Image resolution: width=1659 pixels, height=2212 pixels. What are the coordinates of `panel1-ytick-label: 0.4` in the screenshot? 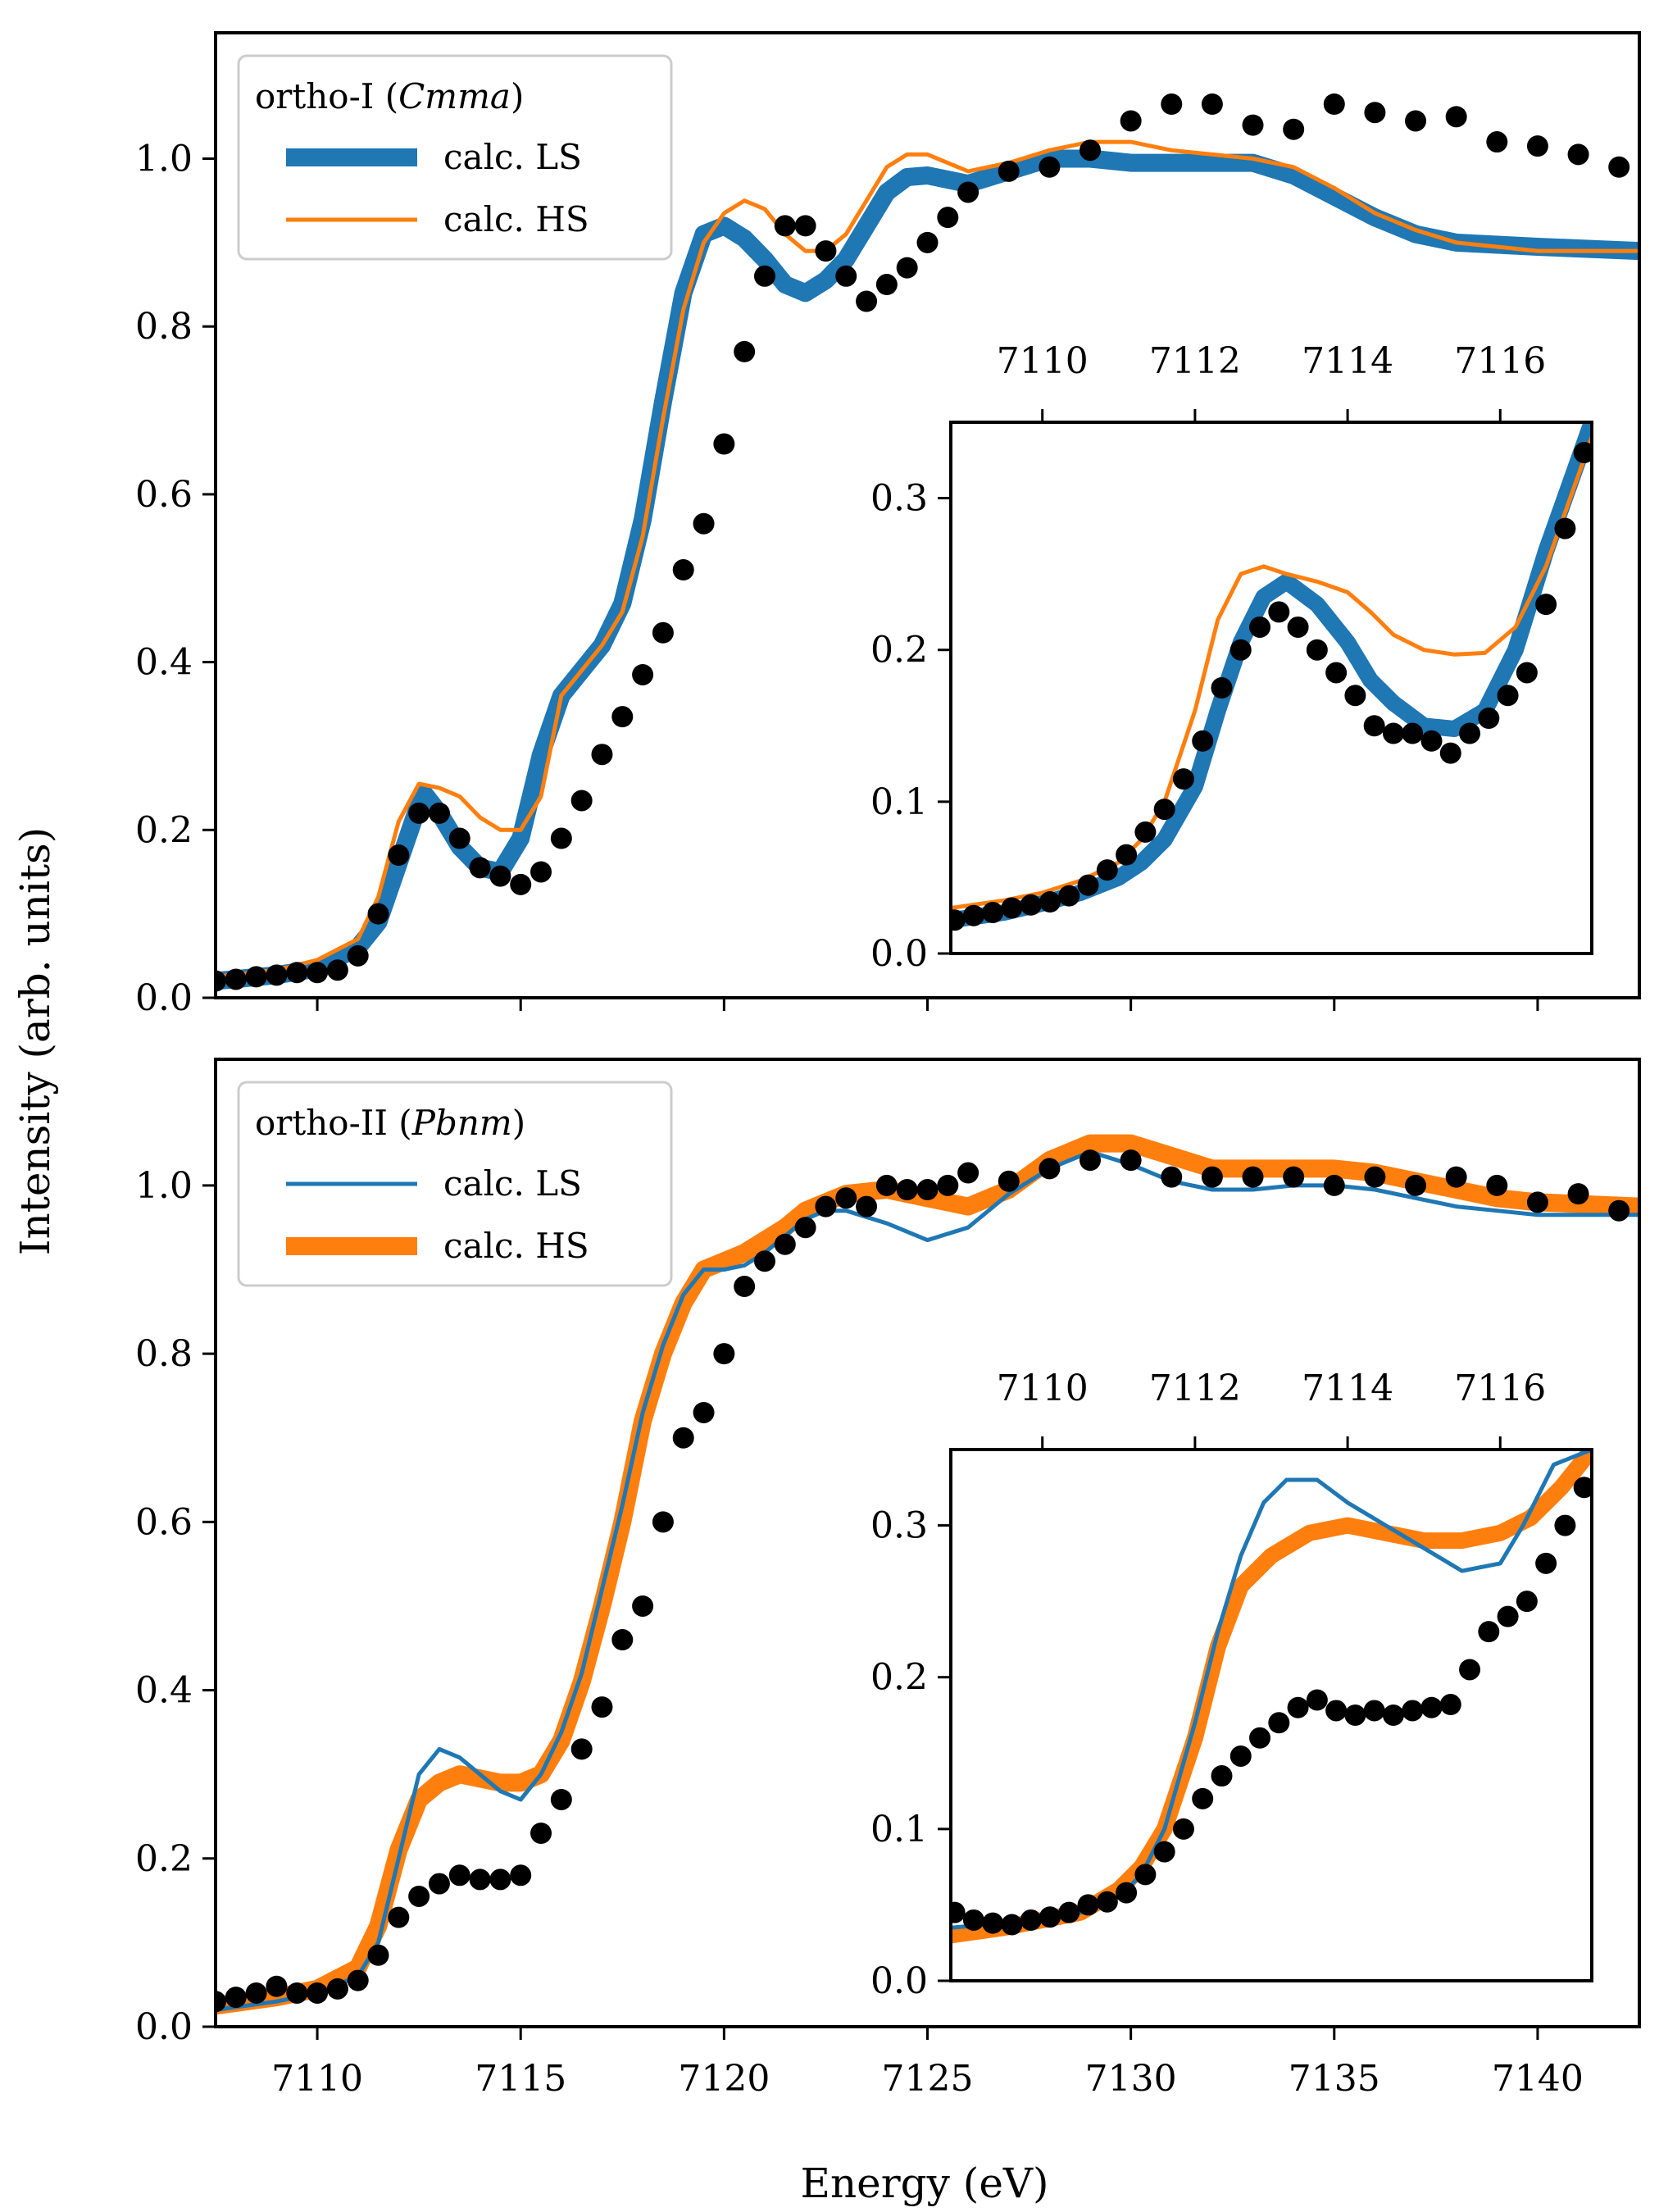 It's located at (164, 663).